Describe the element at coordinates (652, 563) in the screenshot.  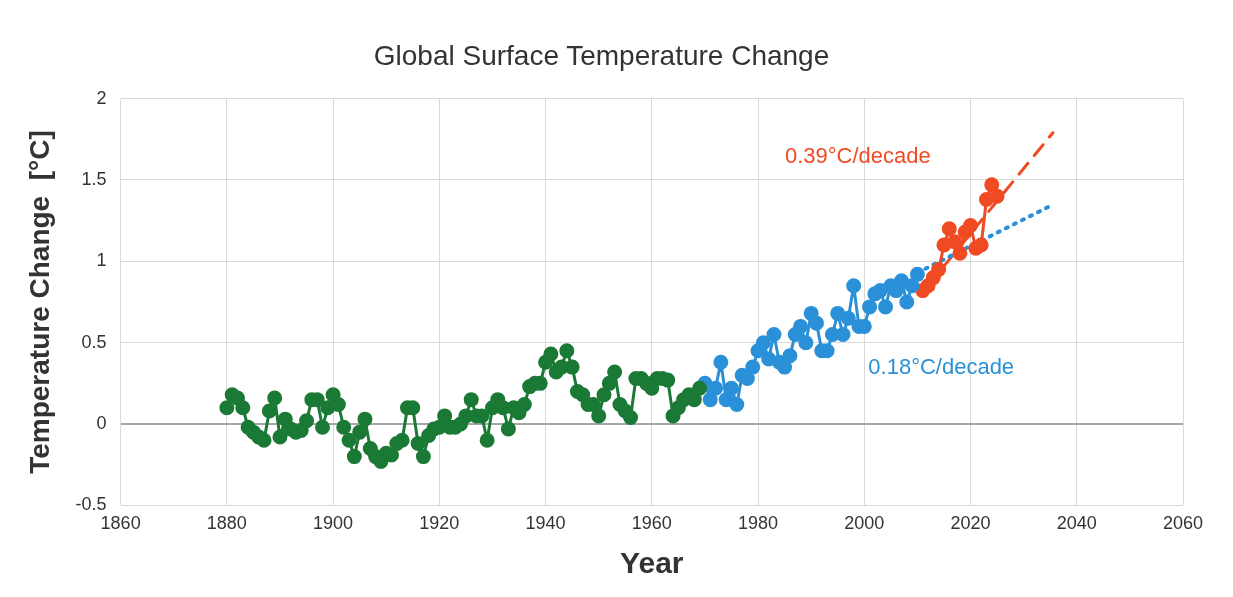
I see `x-axis-title: Year` at that location.